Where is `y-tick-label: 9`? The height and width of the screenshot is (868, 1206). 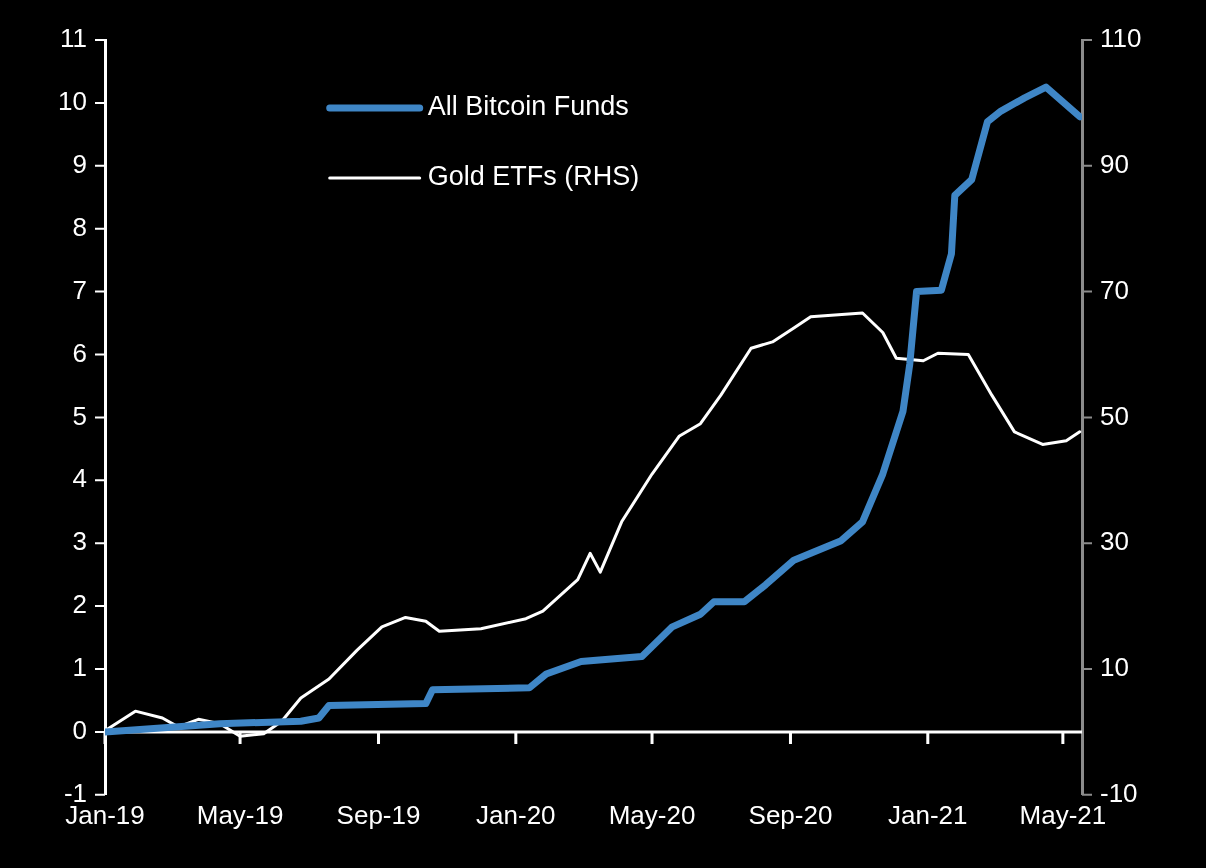
y-tick-label: 9 is located at coordinates (79, 163).